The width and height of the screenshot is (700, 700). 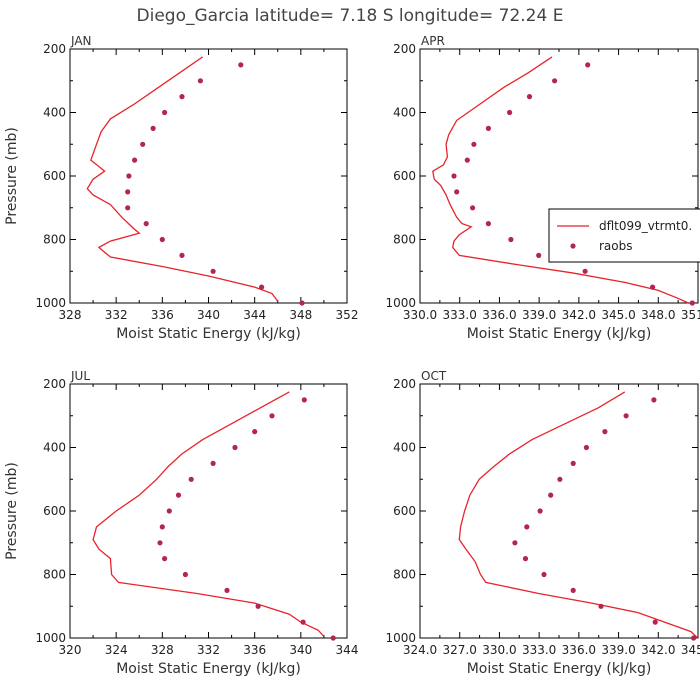 I want to click on x-tick-label: 345.0, so click(x=690, y=650).